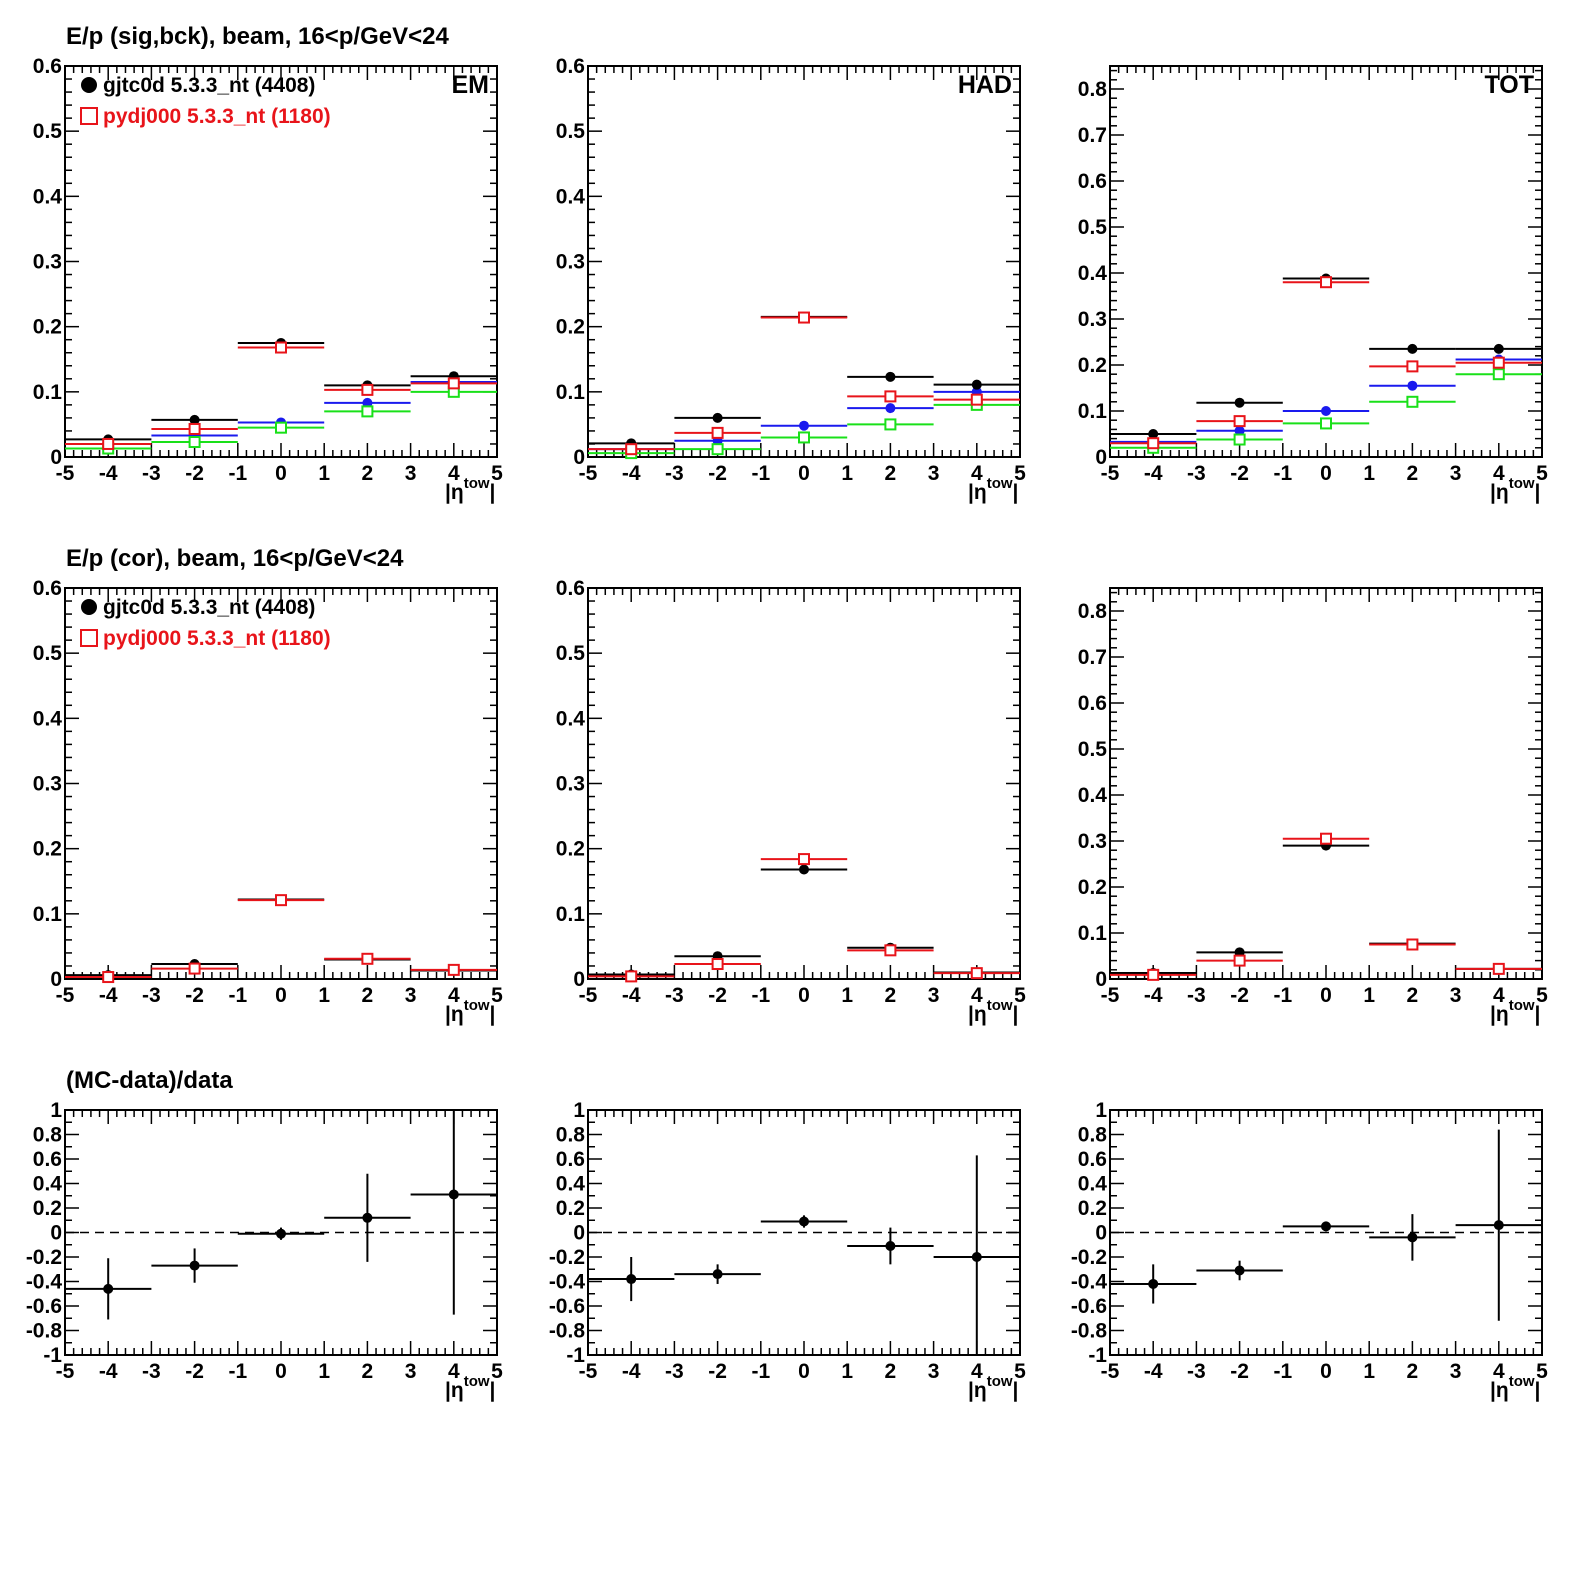  I want to click on plot-frame, so click(1326, 783).